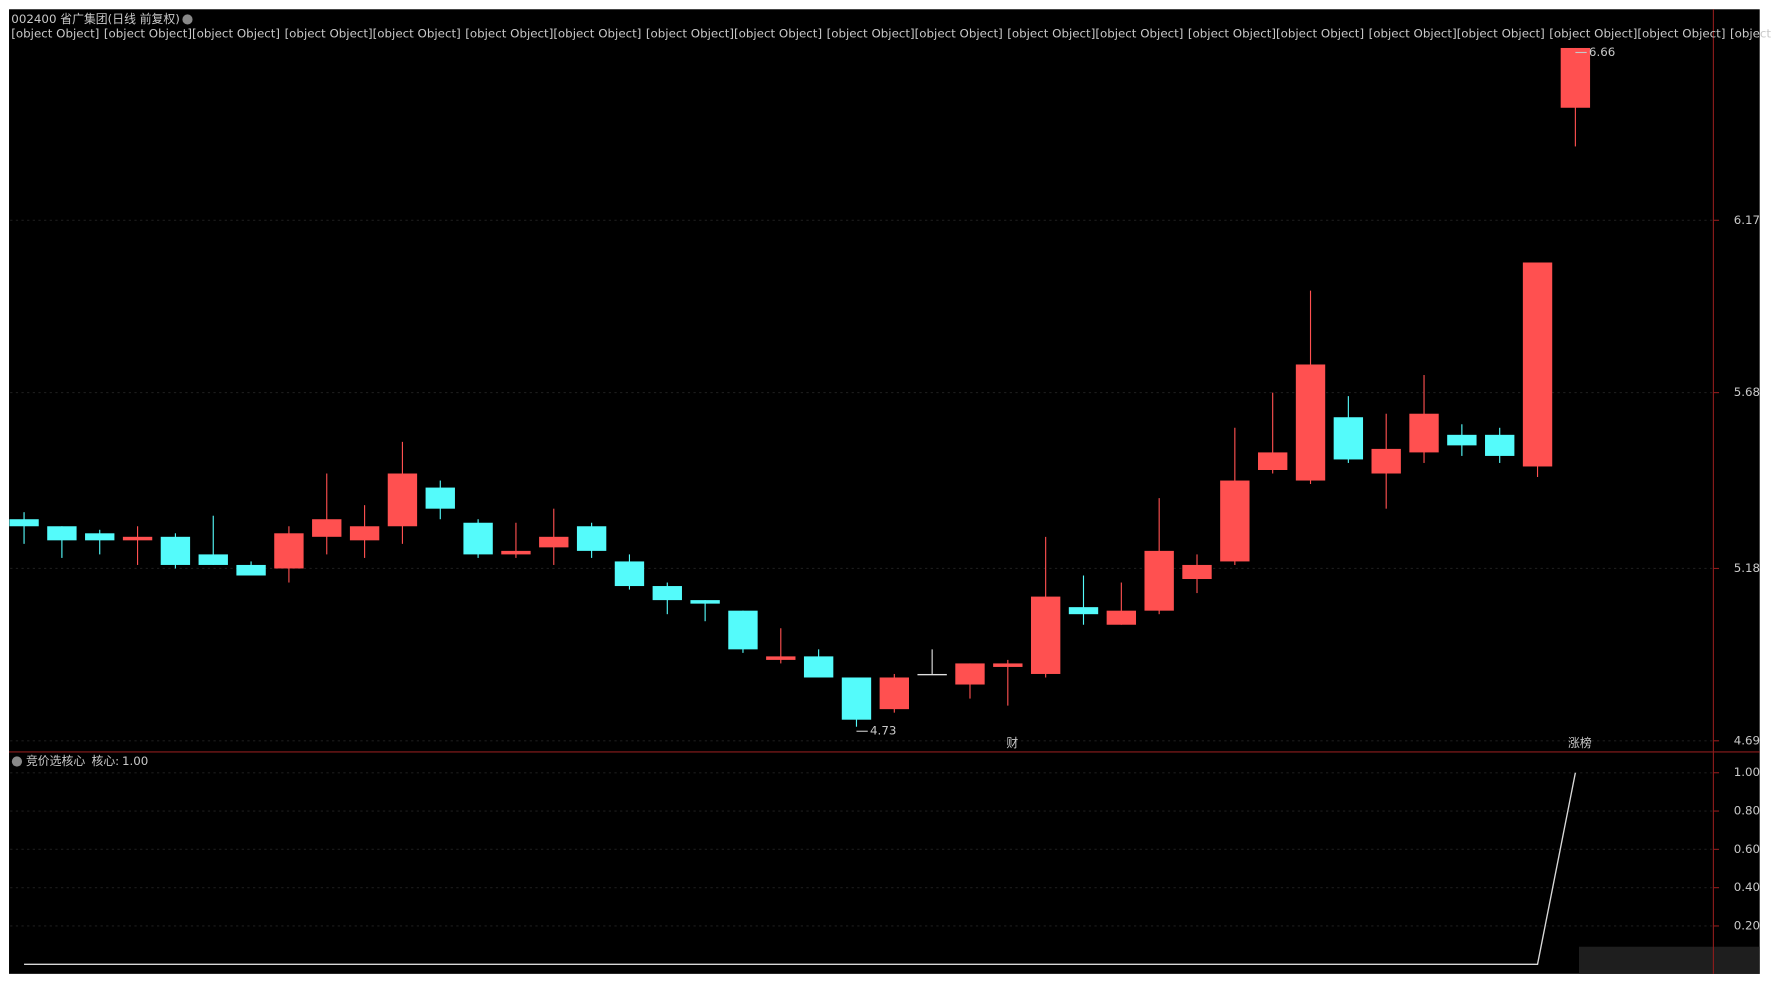 The height and width of the screenshot is (982, 1771). Describe the element at coordinates (1580, 743) in the screenshot. I see `event-marker: 涨榜` at that location.